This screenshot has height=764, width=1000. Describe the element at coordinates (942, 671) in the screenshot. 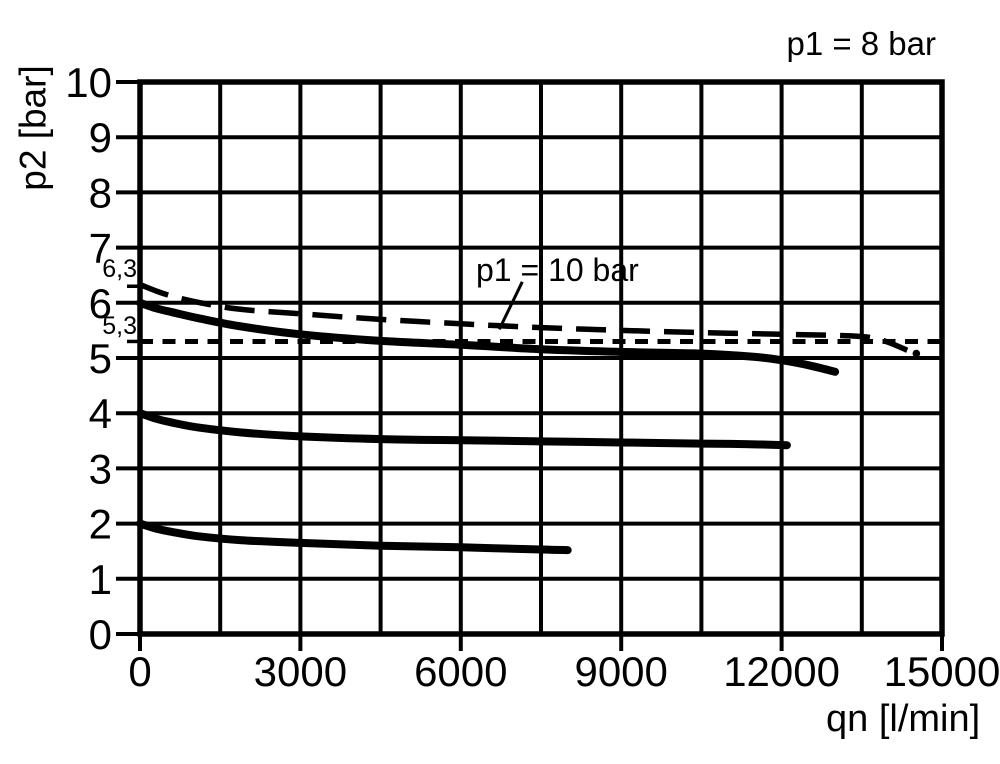

I see `x-tick-label: 15000` at that location.